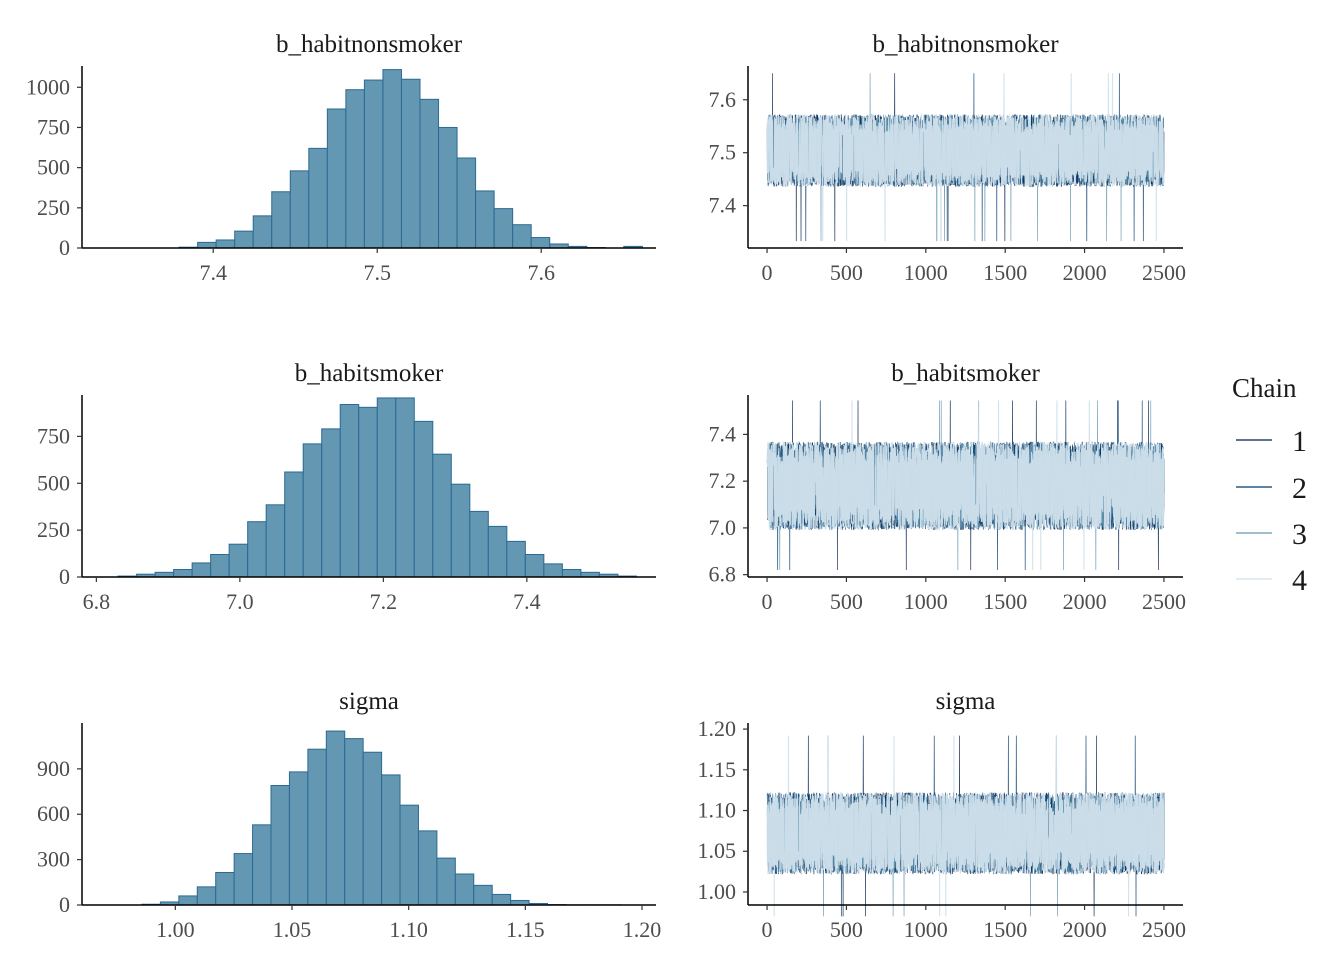 The image size is (1344, 960). What do you see at coordinates (723, 574) in the screenshot?
I see `y-tick-label: 6.8` at bounding box center [723, 574].